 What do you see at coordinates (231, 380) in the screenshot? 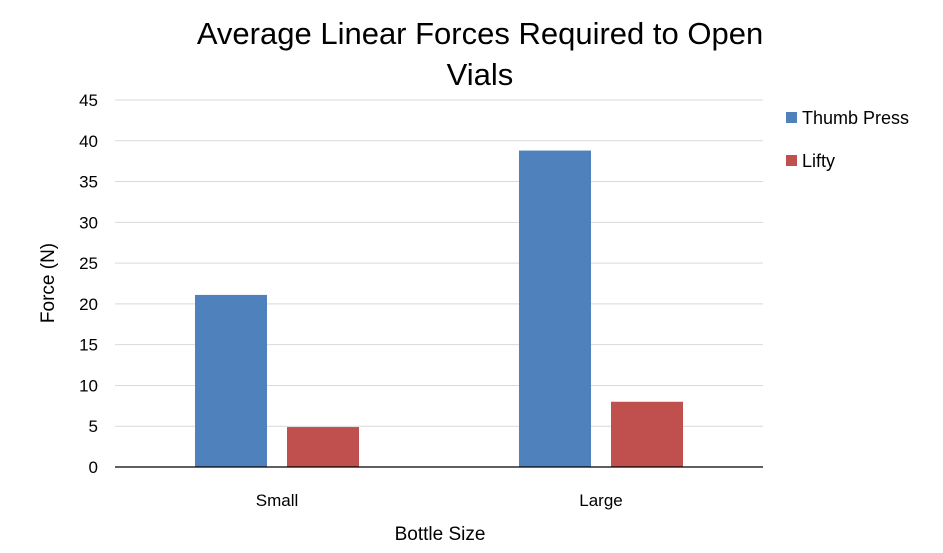
I see `bar-thumb-press-small` at bounding box center [231, 380].